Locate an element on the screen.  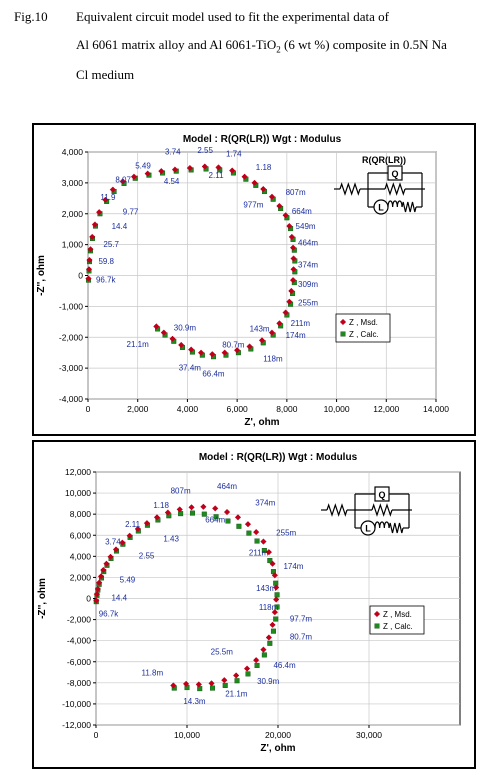
caption-line-3: Cl medium is located at coordinates (105, 74).